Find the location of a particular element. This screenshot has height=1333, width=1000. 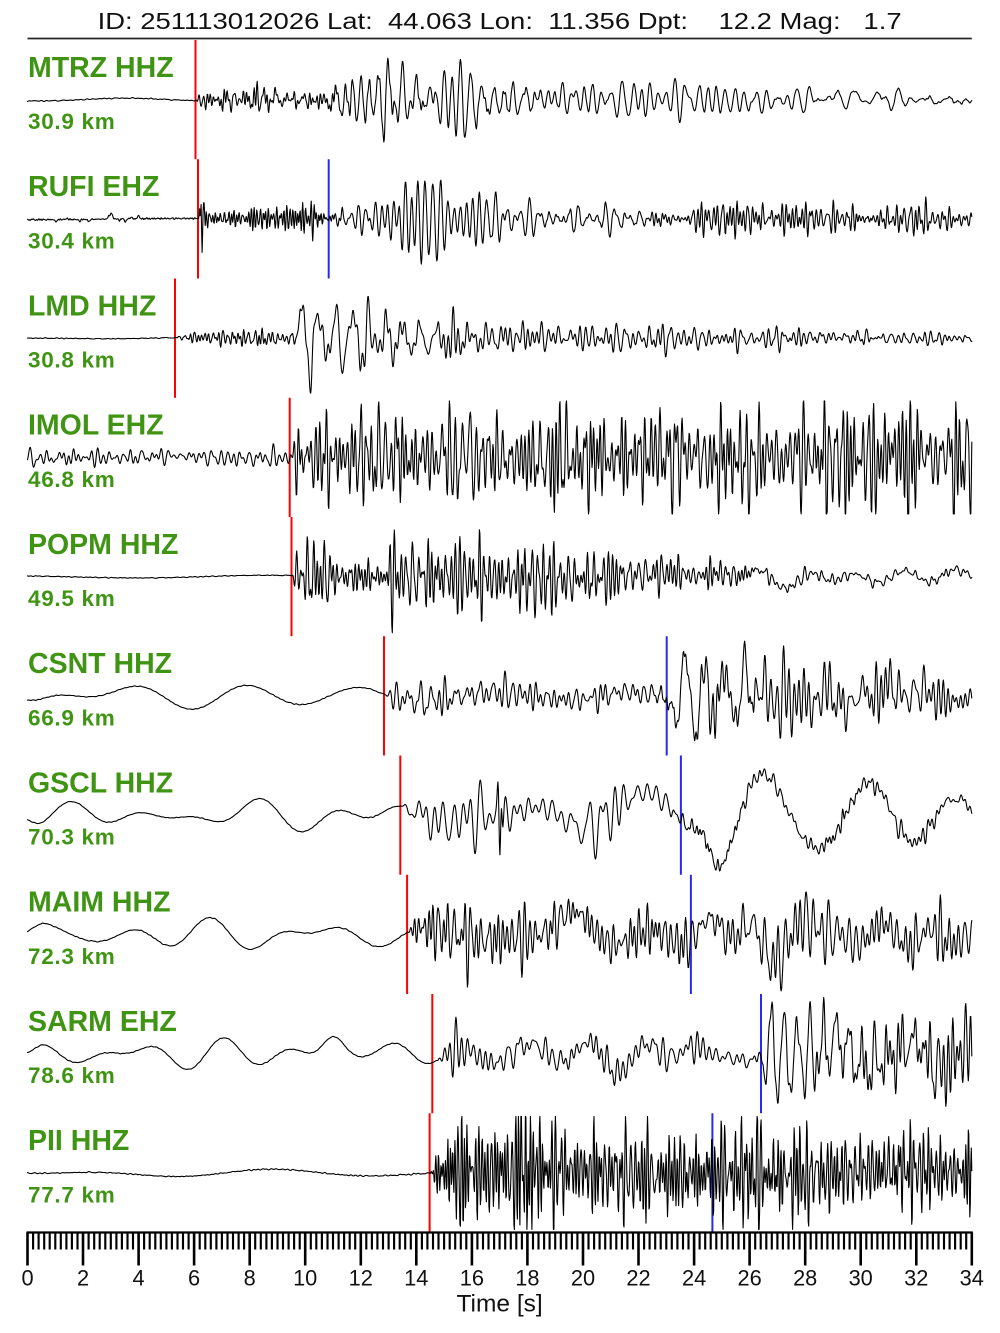

svg-text: 77.7 km is located at coordinates (71, 1195).